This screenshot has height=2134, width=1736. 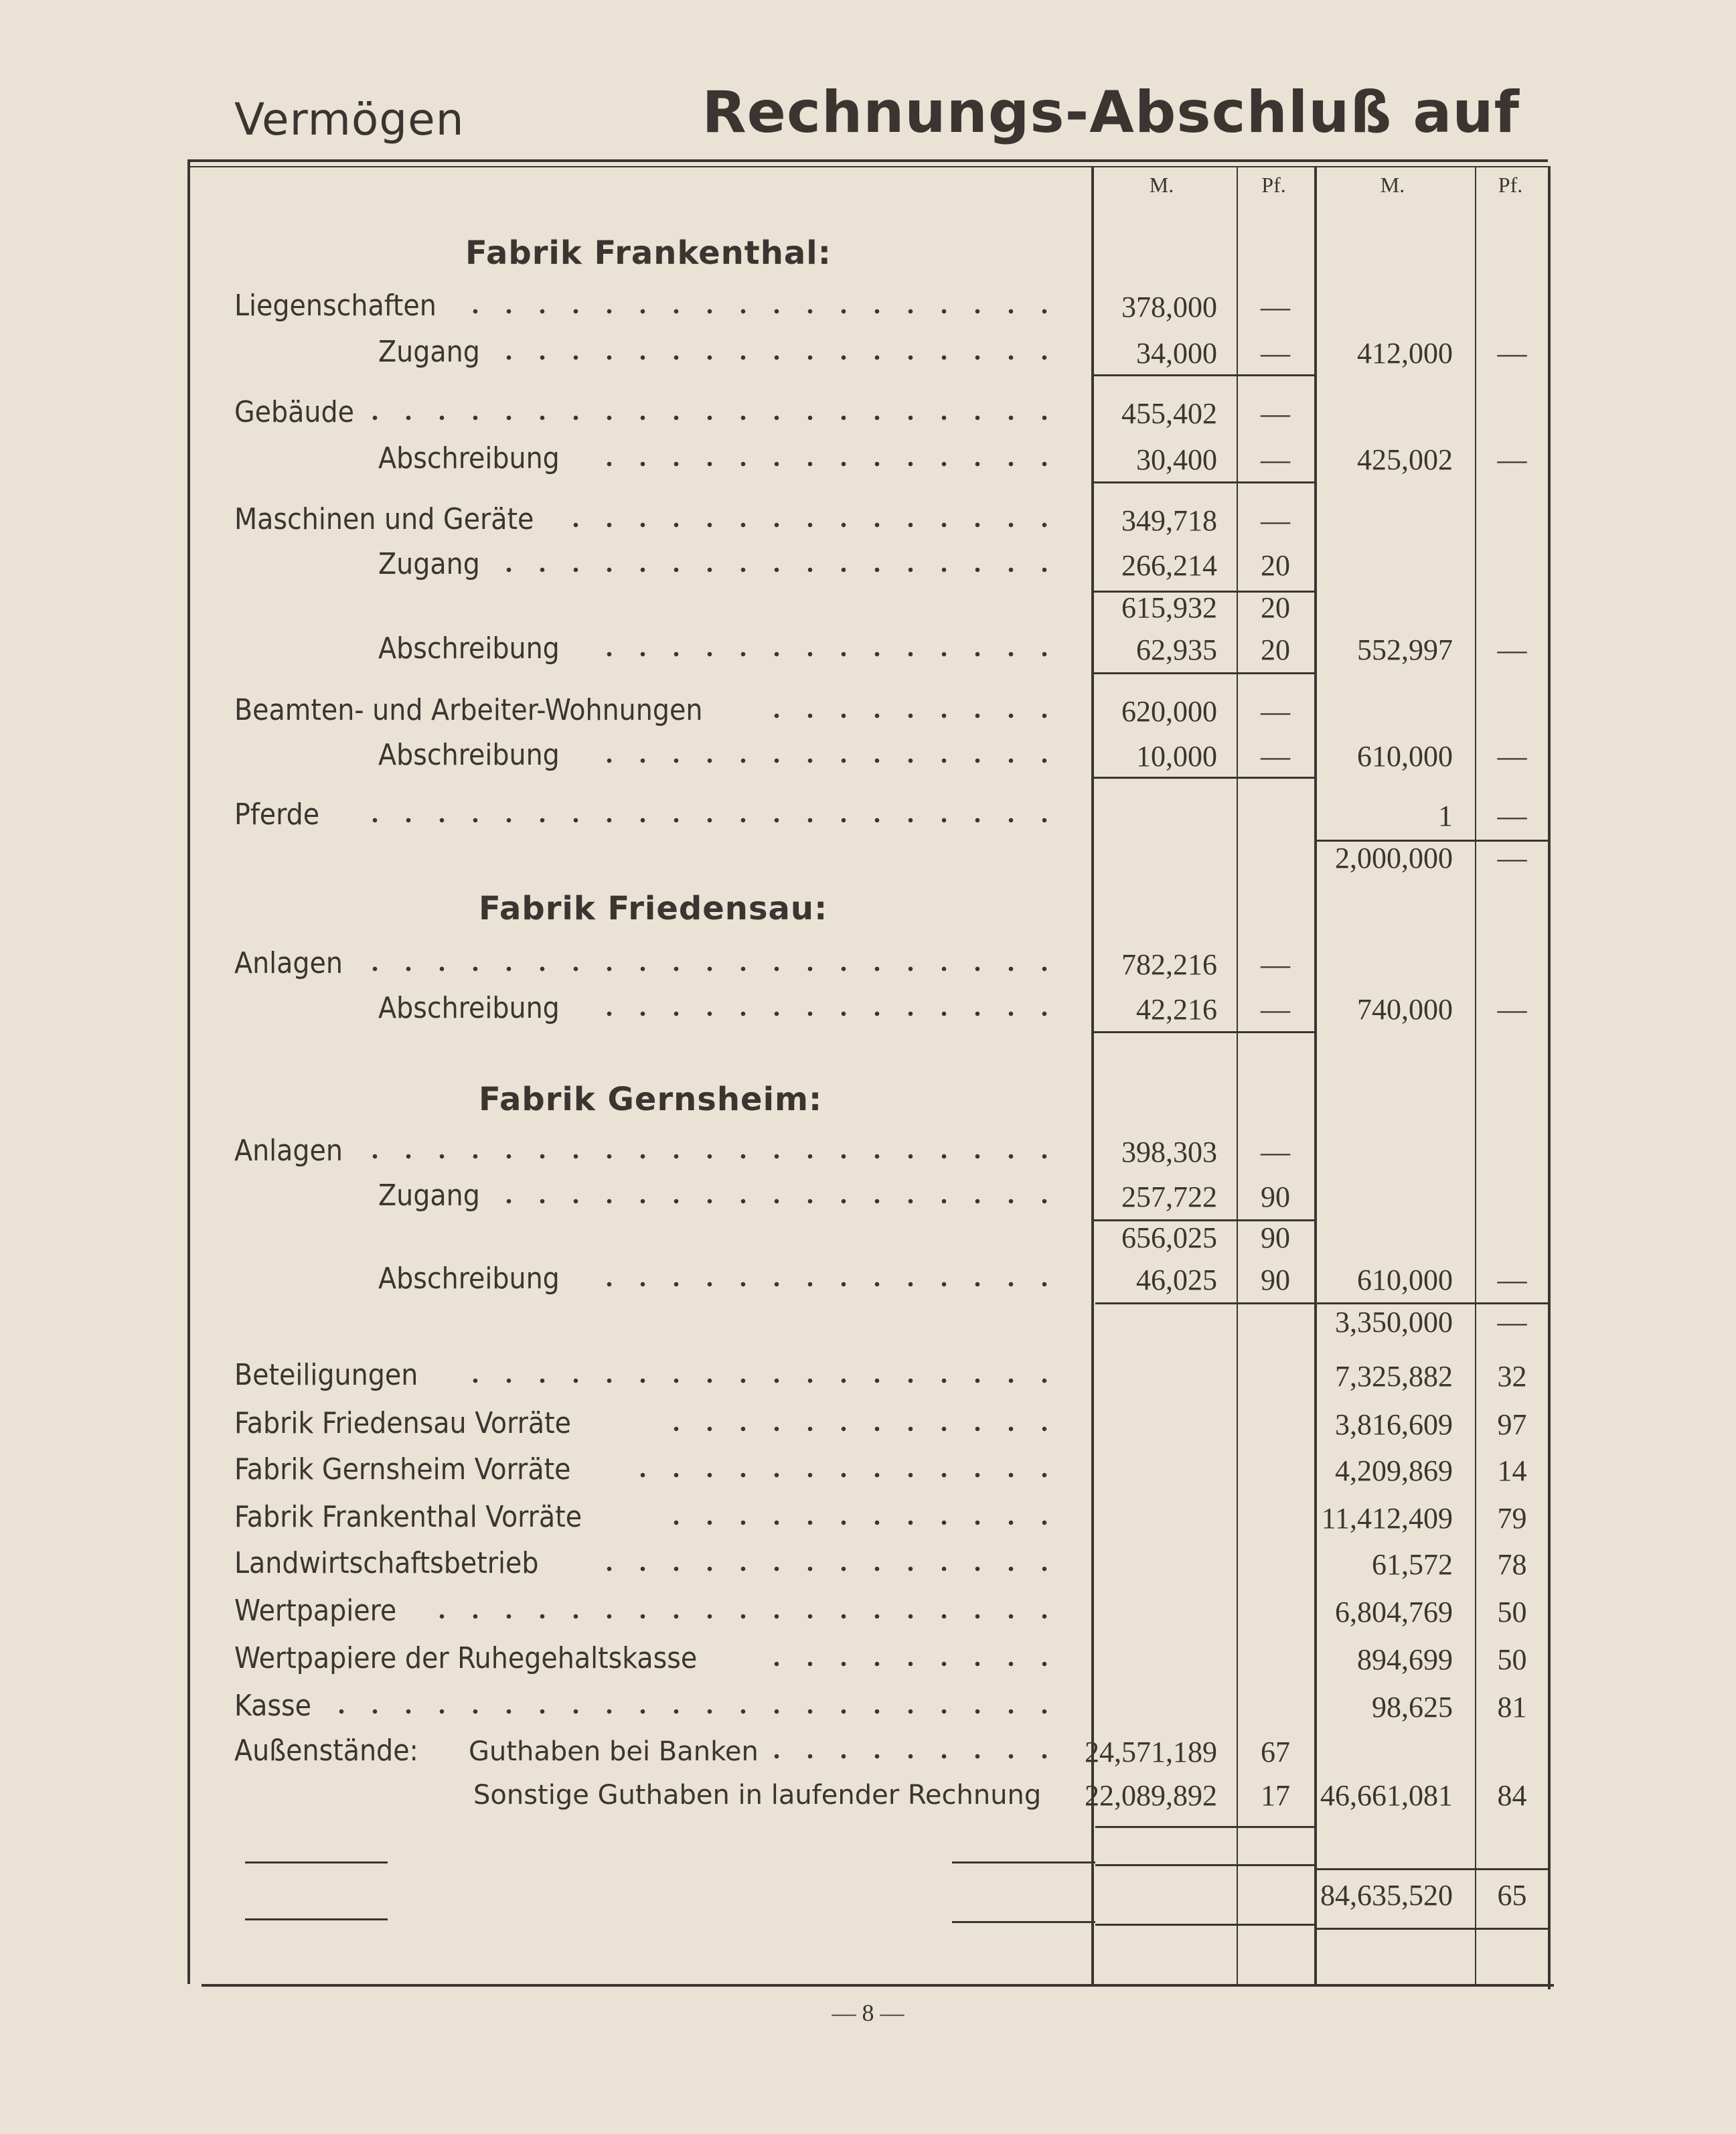 I want to click on amount-m1: 349,718, so click(x=1169, y=521).